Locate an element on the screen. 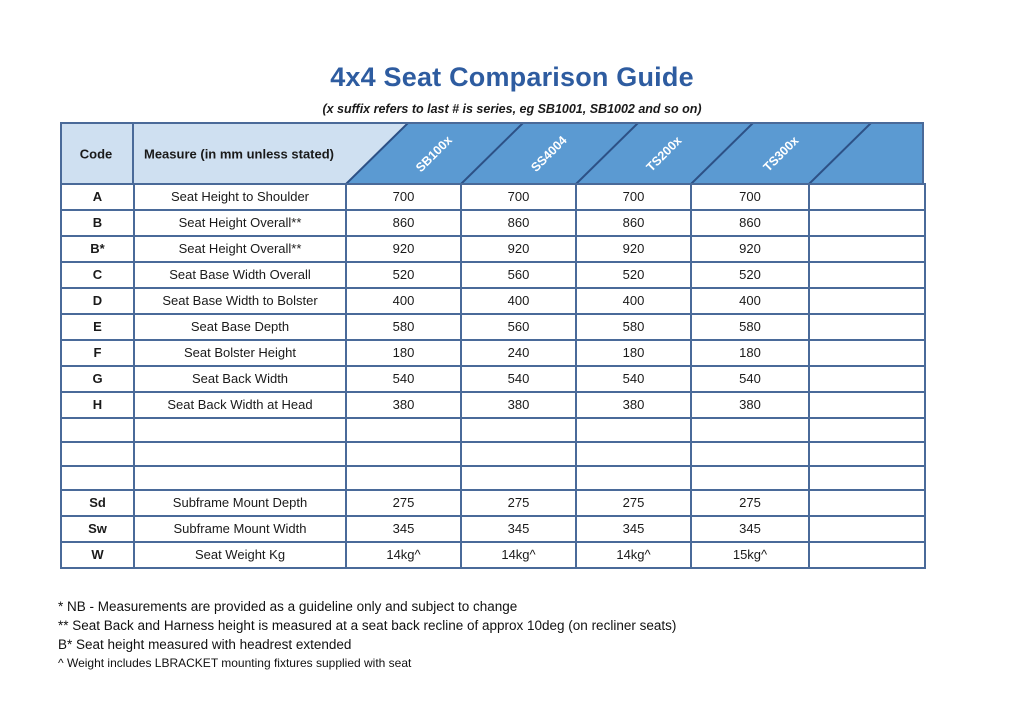  table-row: B* Seat Height Overall** 920 920 920 920 is located at coordinates (493, 249).